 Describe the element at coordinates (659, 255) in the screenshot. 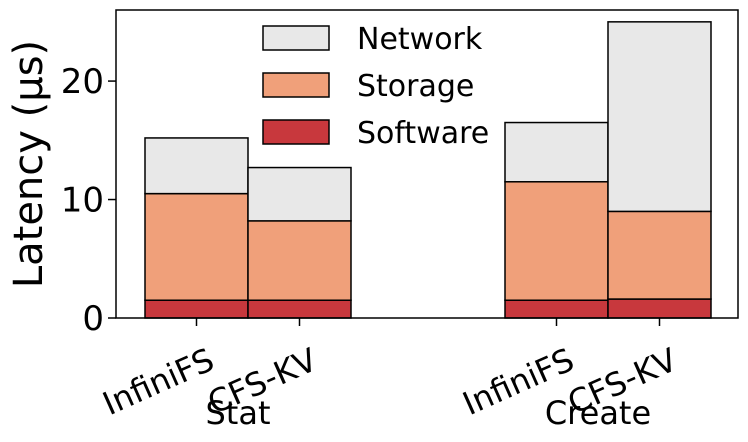

I see `bar-segment-create-cfs-kv-storage` at that location.